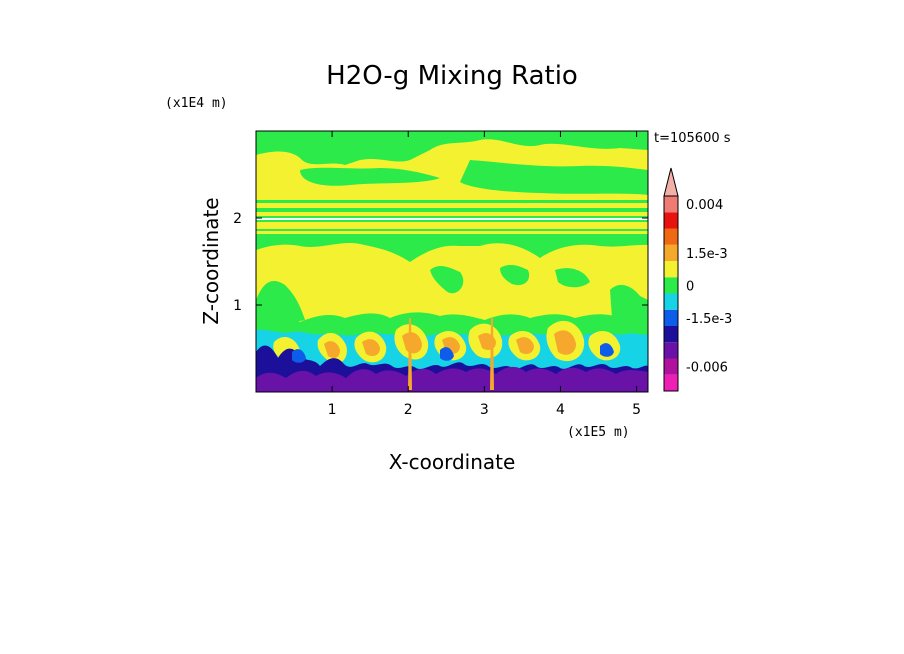  I want to click on y-axis-label: Z-coordinate, so click(211, 260).